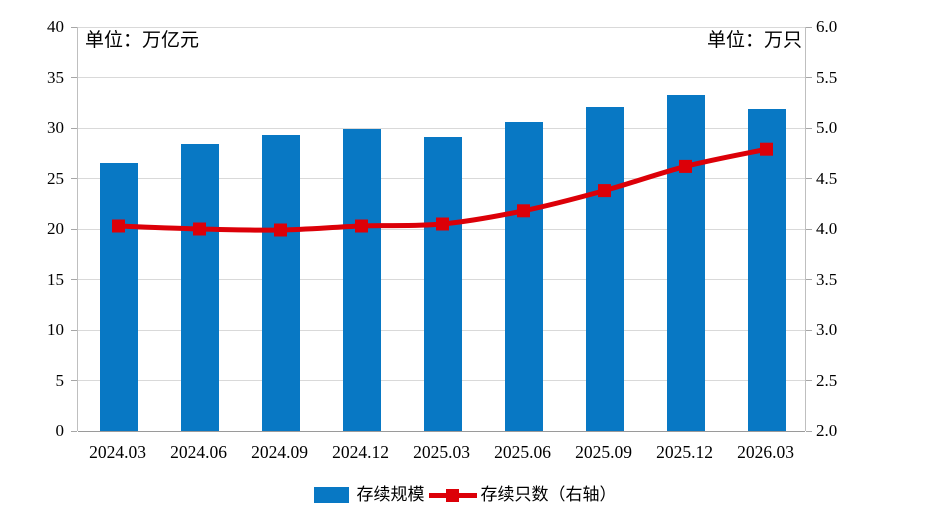  I want to click on y-axis-tick-label-right: 3.0, so click(827, 329).